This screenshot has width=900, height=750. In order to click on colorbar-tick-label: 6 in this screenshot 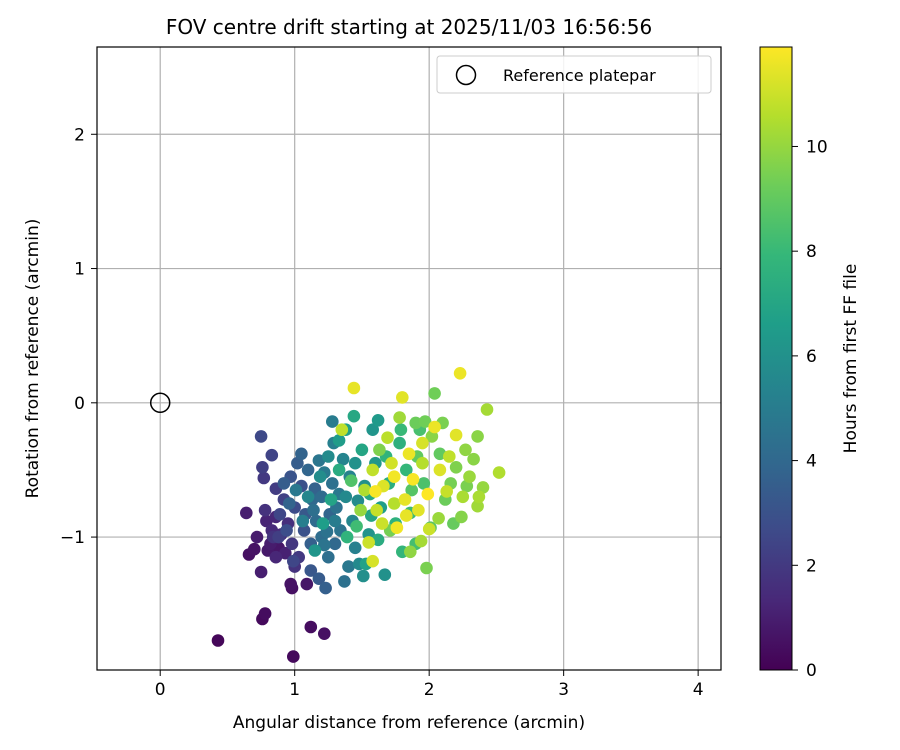, I will do `click(811, 357)`.